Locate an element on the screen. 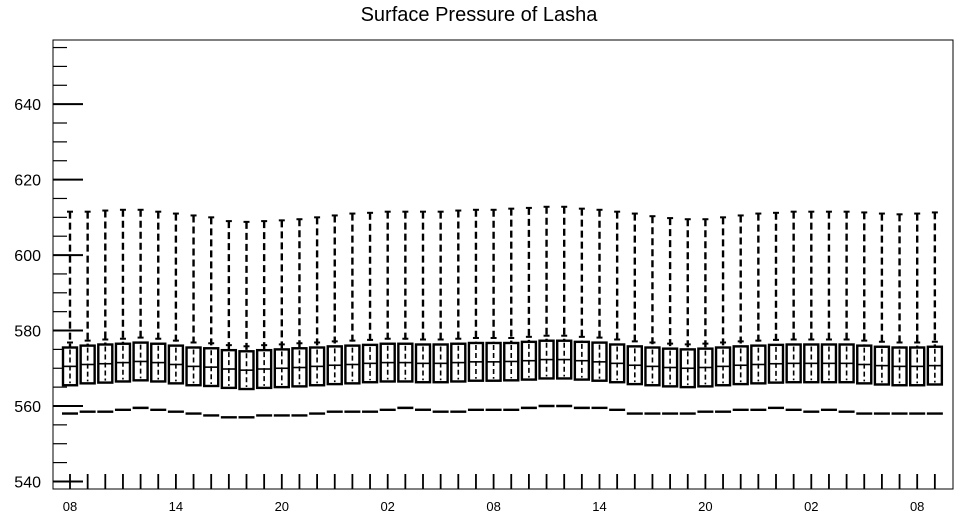 This screenshot has height=518, width=958. y-tick-label: 620 is located at coordinates (27, 181).